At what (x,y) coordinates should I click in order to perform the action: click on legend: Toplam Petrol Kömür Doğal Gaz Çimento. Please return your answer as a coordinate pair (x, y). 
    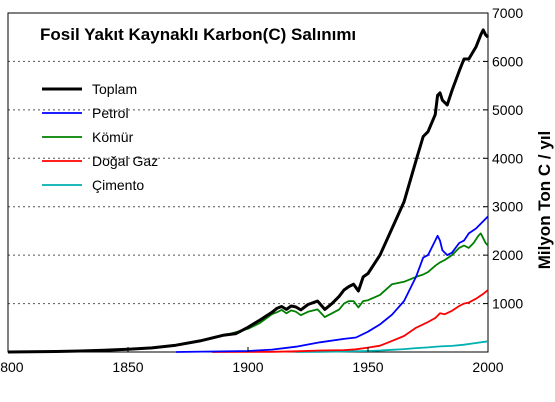
    Looking at the image, I should click on (100, 137).